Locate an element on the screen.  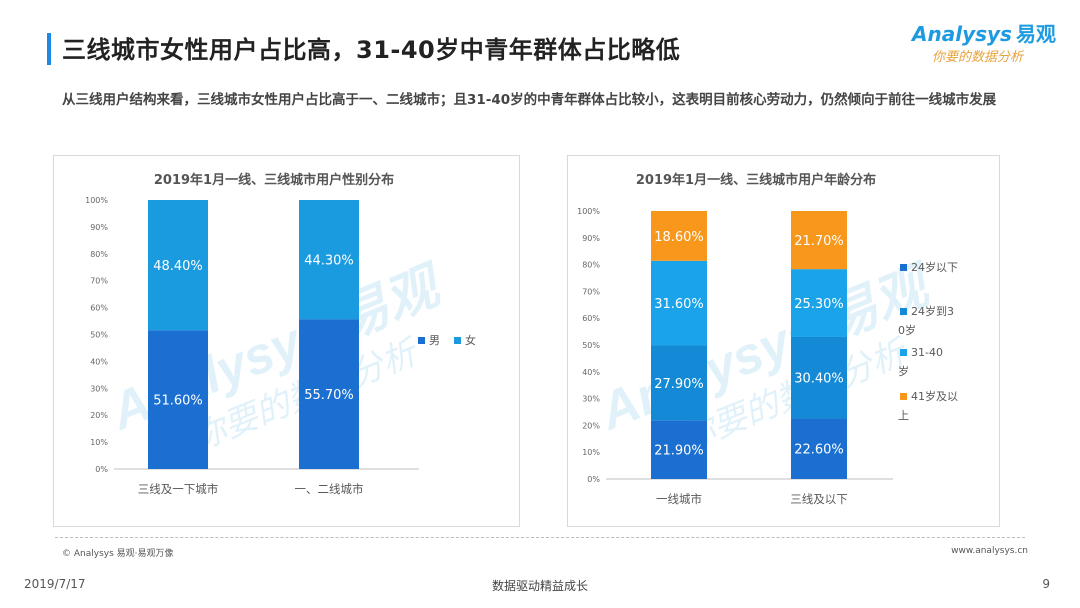
data-label: 48.40% is located at coordinates (178, 266).